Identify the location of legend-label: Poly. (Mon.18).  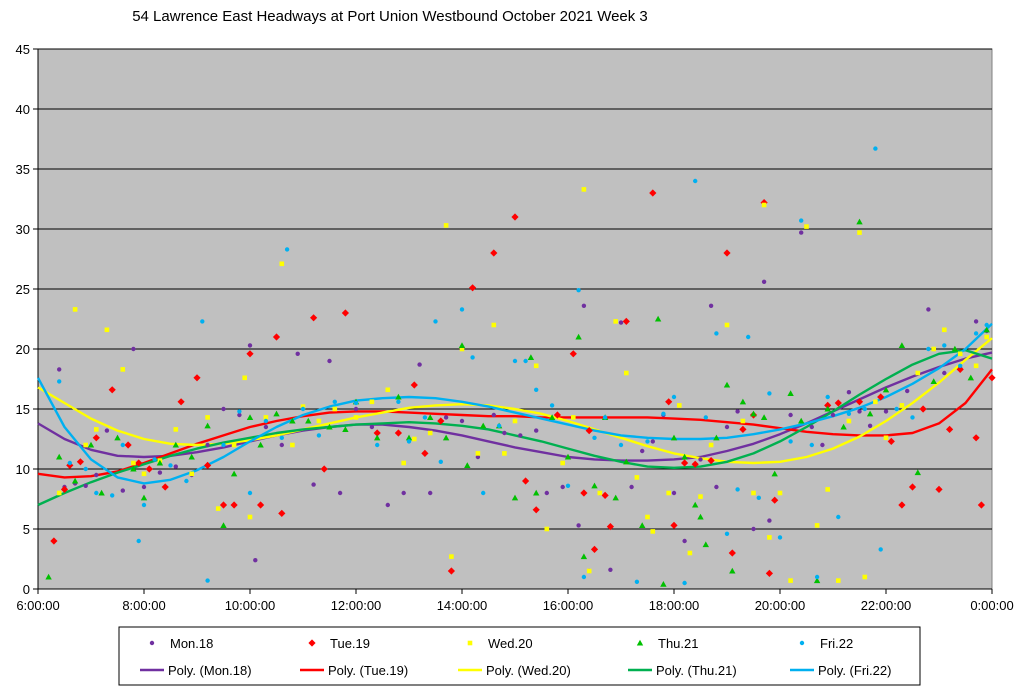
(210, 670).